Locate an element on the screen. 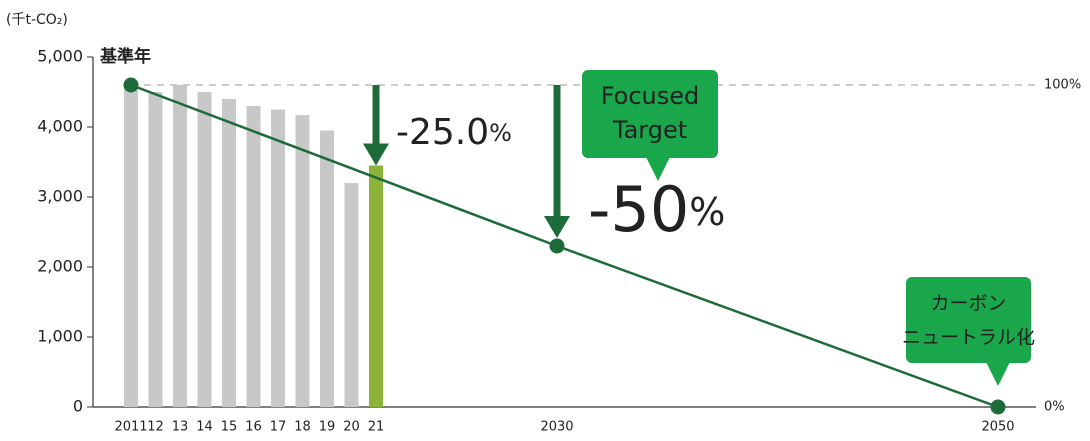 The width and height of the screenshot is (1090, 441). reduction-2030: -50% is located at coordinates (656, 209).